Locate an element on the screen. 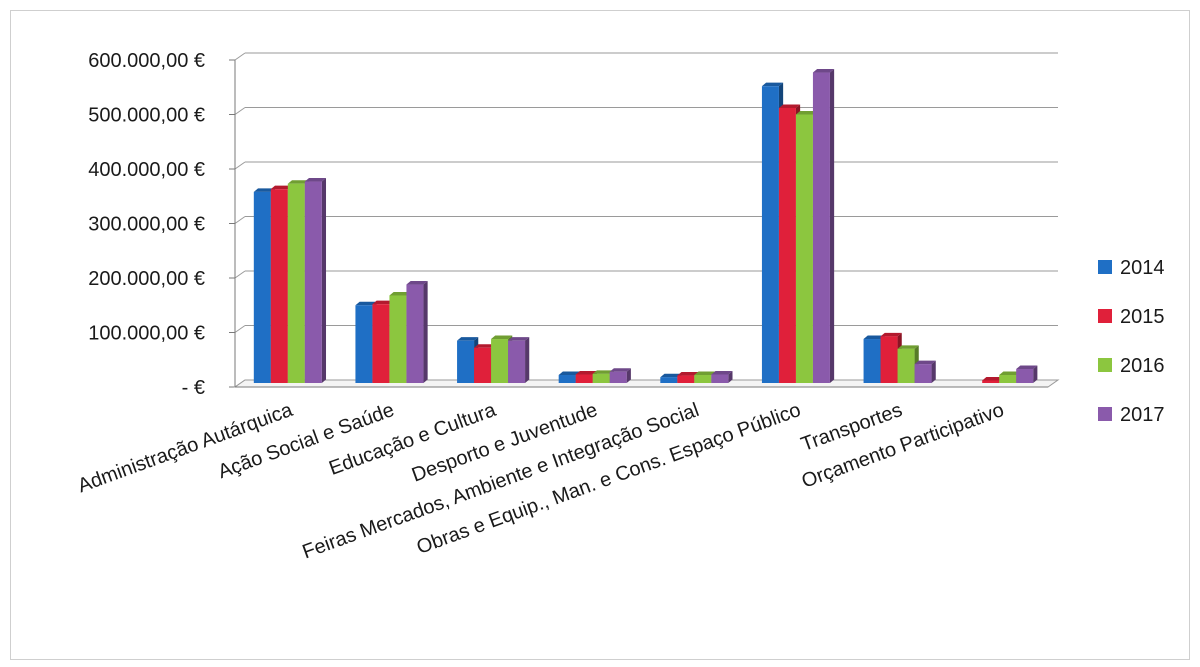 This screenshot has height=667, width=1200. y-tick-label: 400.000,00 € is located at coordinates (146, 170).